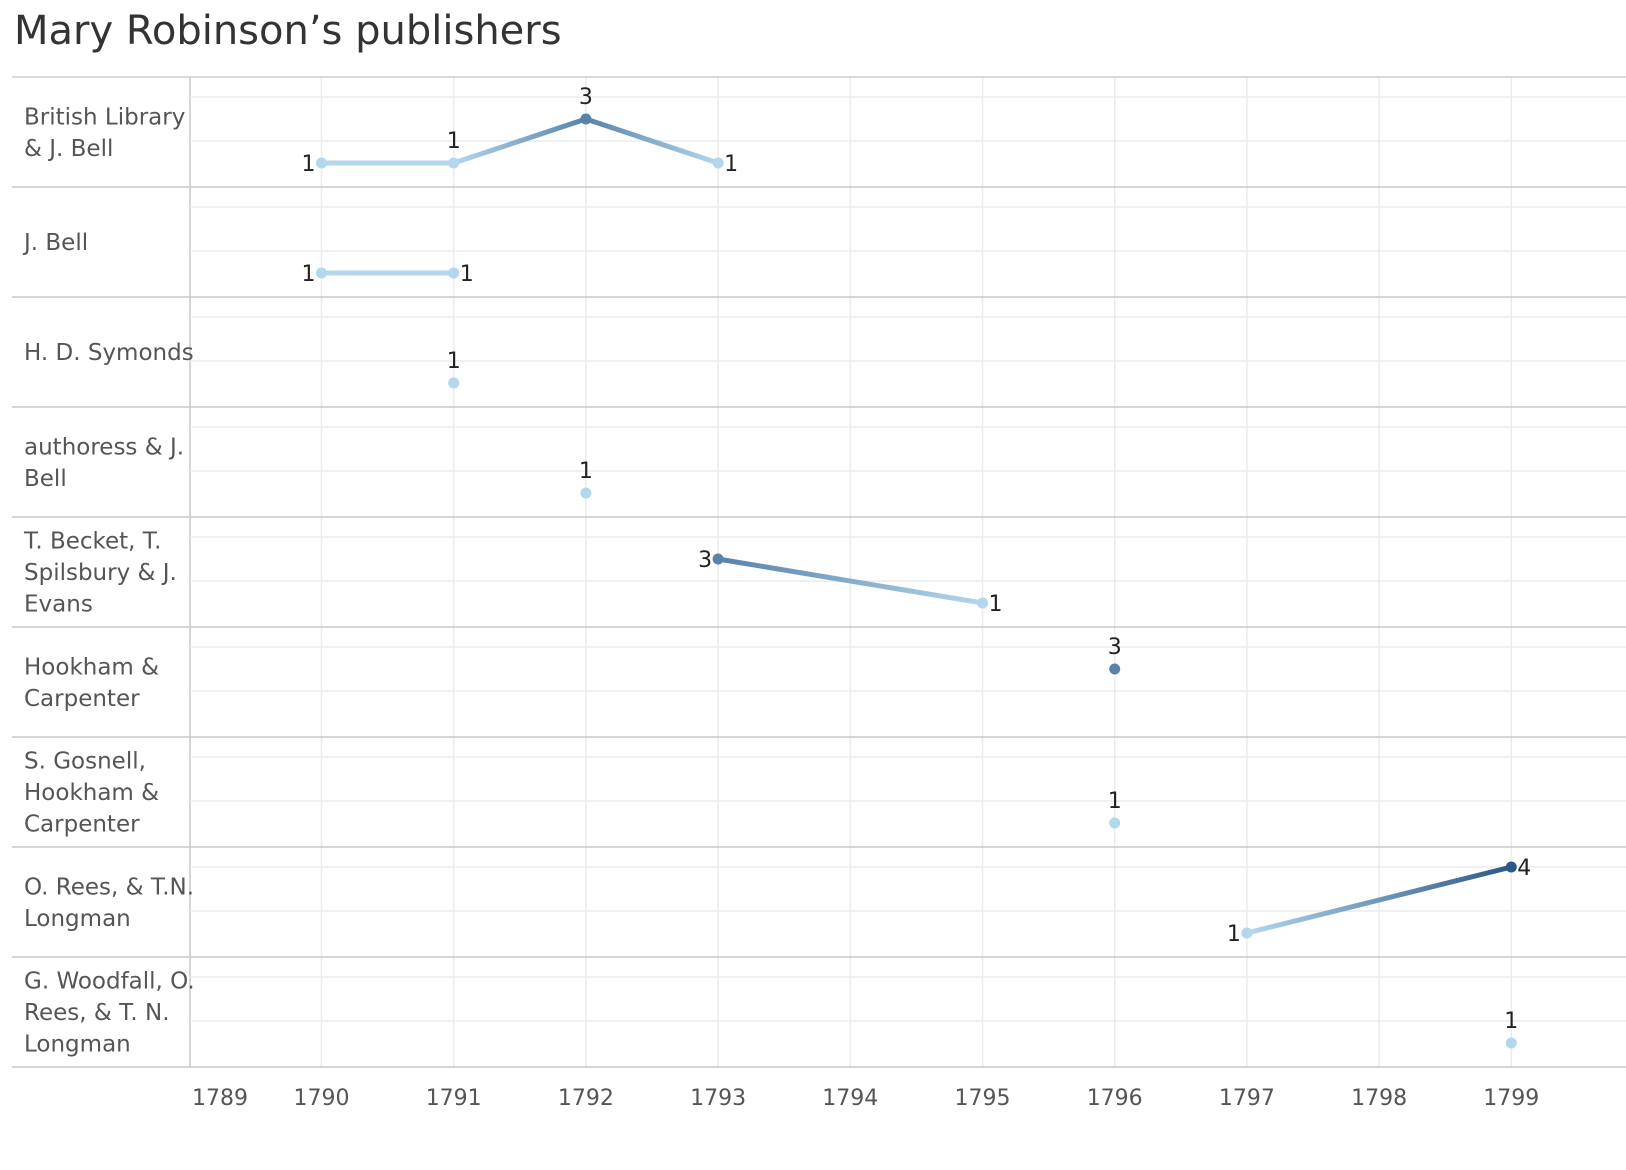 This screenshot has width=1626, height=1170. I want to click on row-label-line: Bell, so click(45, 479).